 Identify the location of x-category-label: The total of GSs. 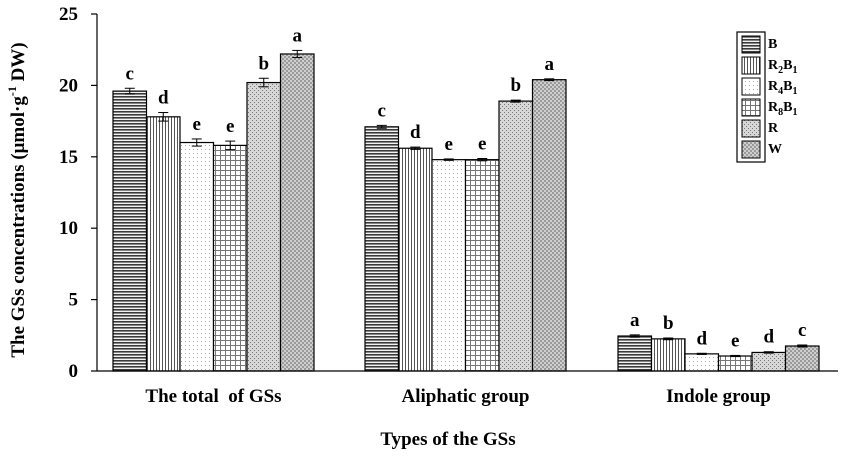
(213, 396).